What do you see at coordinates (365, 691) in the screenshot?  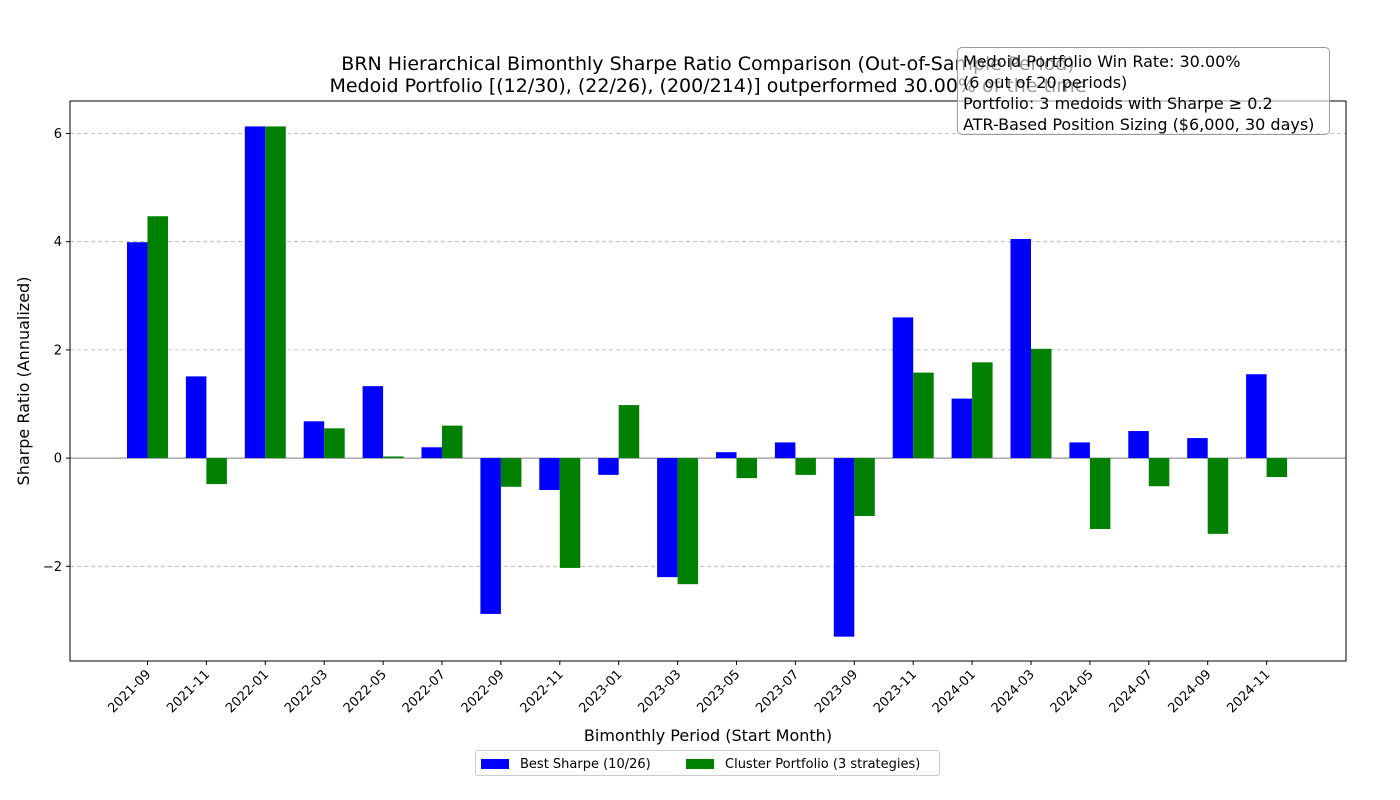 I see `x-tick-label: 2022-05` at bounding box center [365, 691].